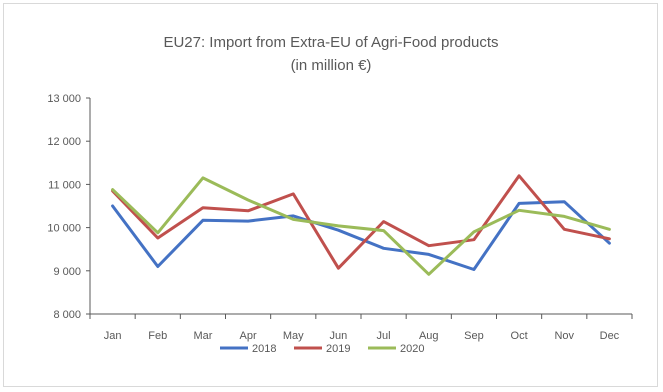 The image size is (663, 392). What do you see at coordinates (396, 349) in the screenshot?
I see `legend-item-2020: 2020` at bounding box center [396, 349].